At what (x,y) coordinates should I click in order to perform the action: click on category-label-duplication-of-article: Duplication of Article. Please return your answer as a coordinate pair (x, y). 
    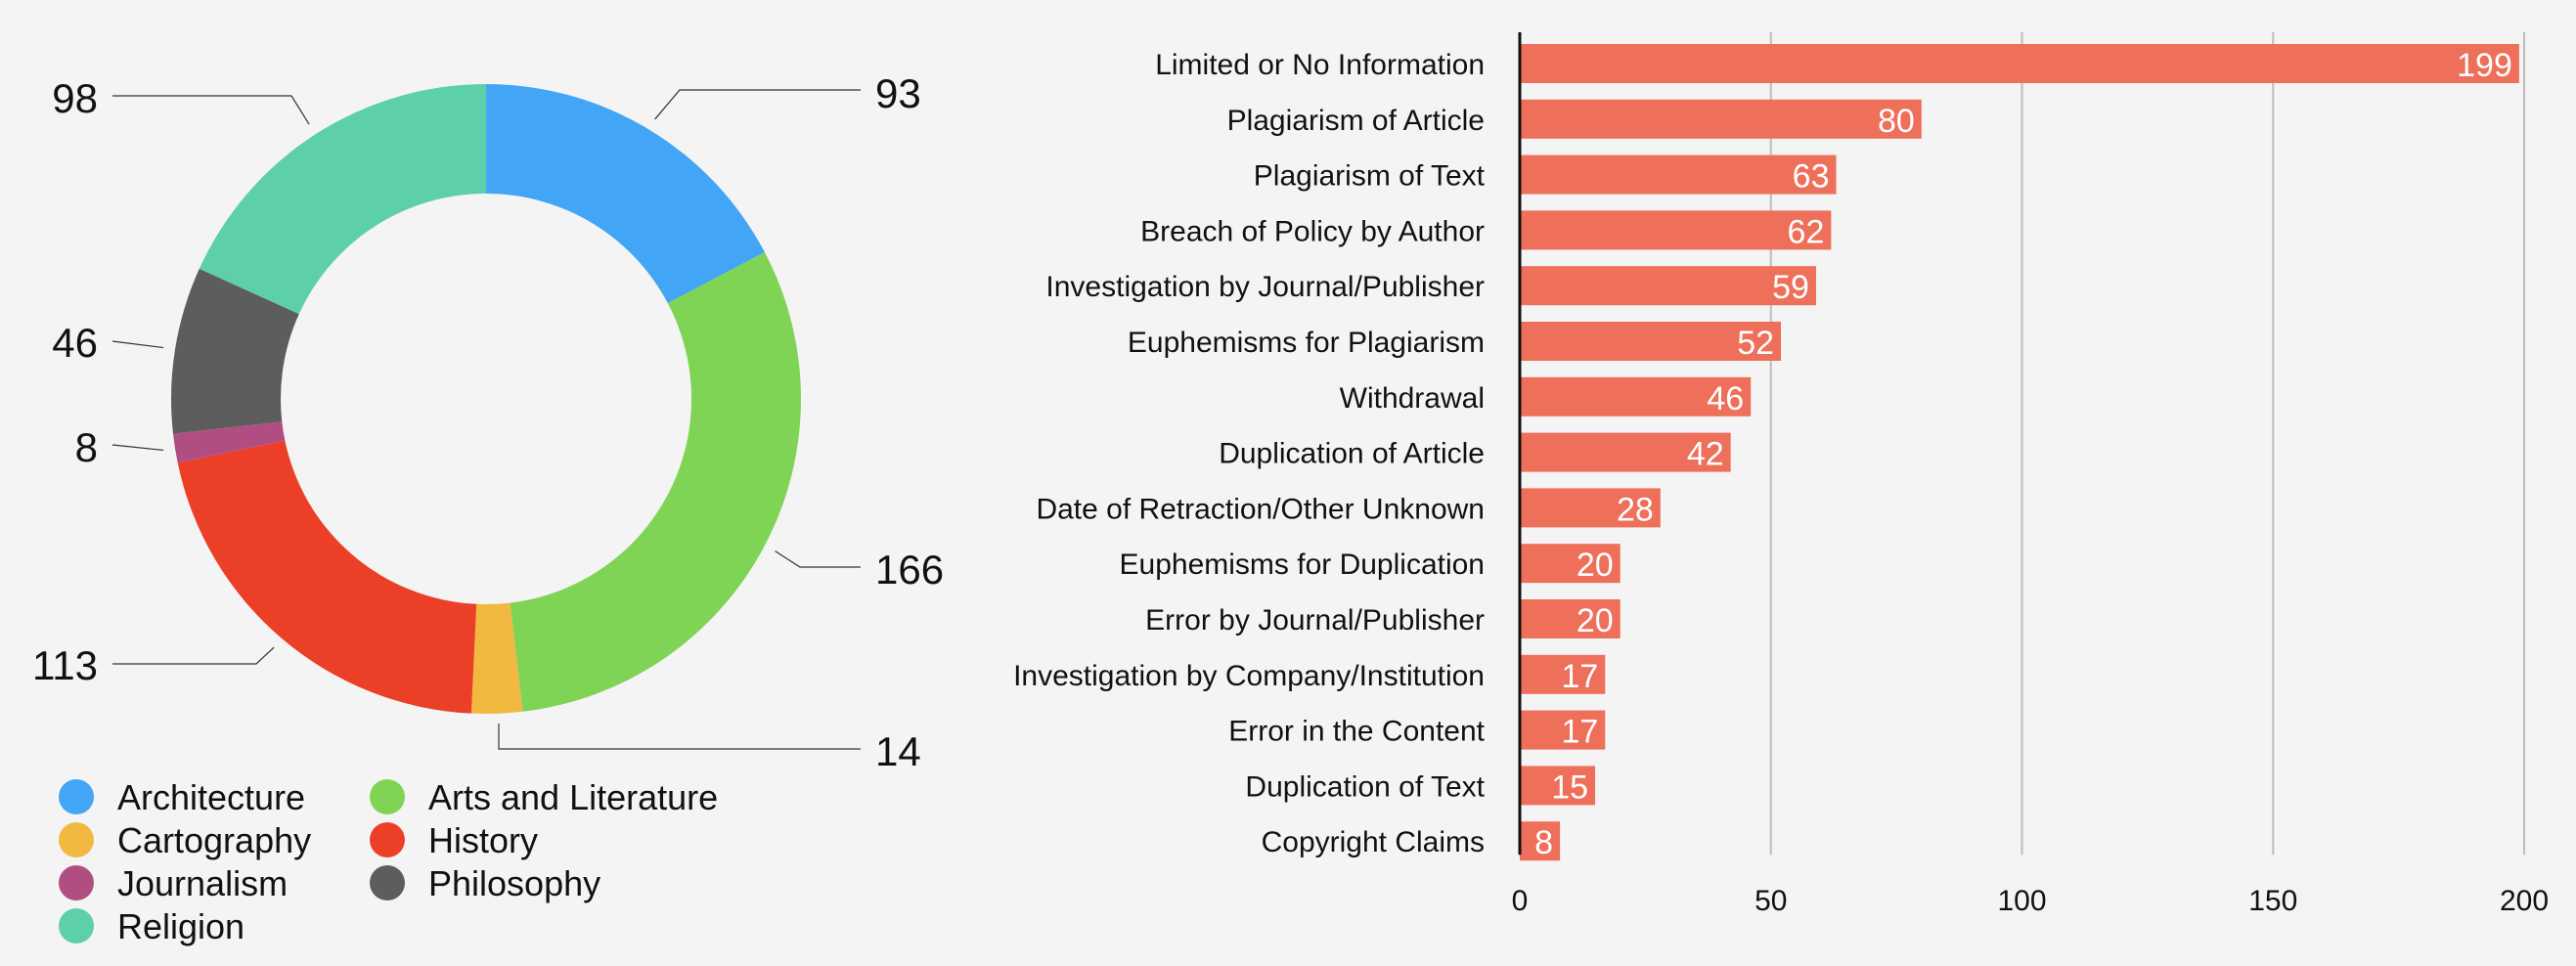
    Looking at the image, I should click on (1352, 454).